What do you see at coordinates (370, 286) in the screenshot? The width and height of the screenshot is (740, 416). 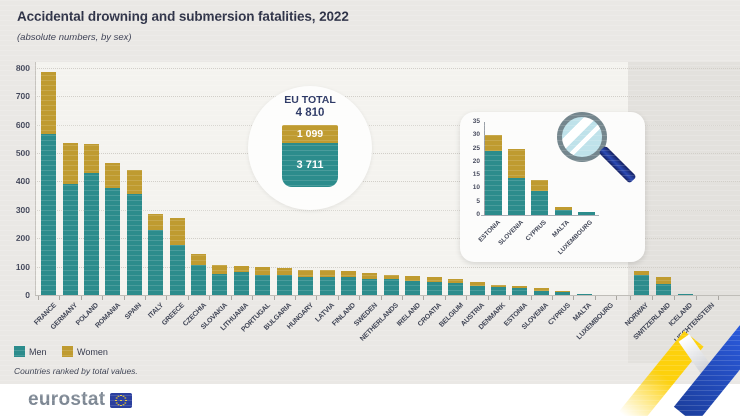 I see `bar-men-SWEDEN` at bounding box center [370, 286].